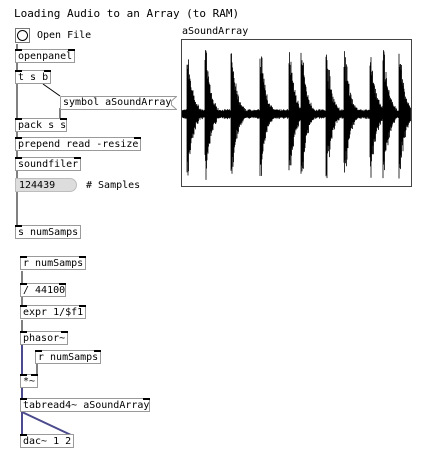  I want to click on open-file-label: Open File, so click(64, 35).